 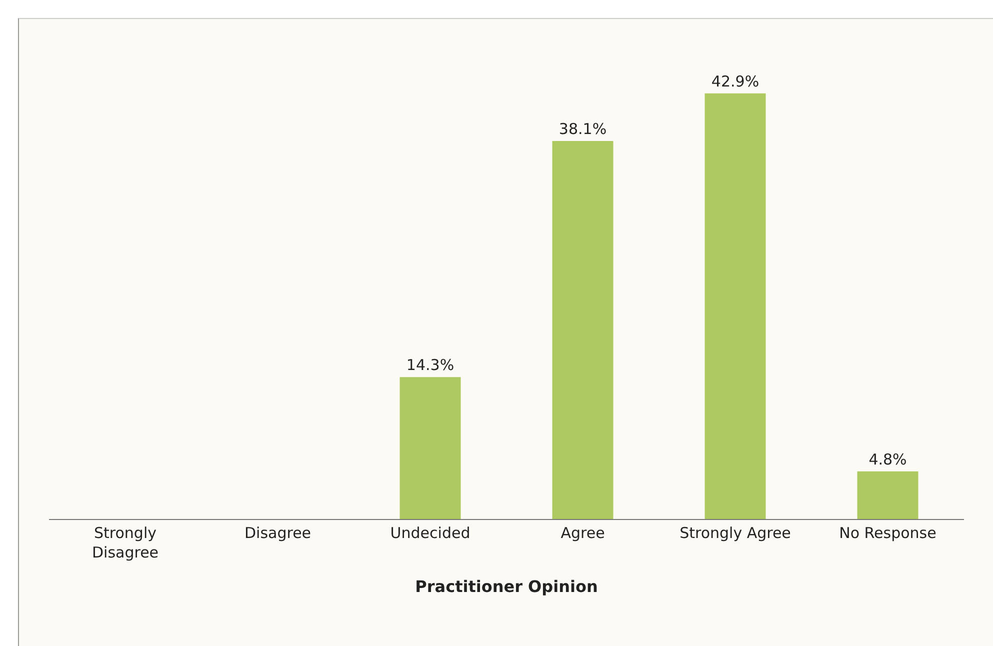 I want to click on x-tick-label: Agree, so click(x=582, y=533).